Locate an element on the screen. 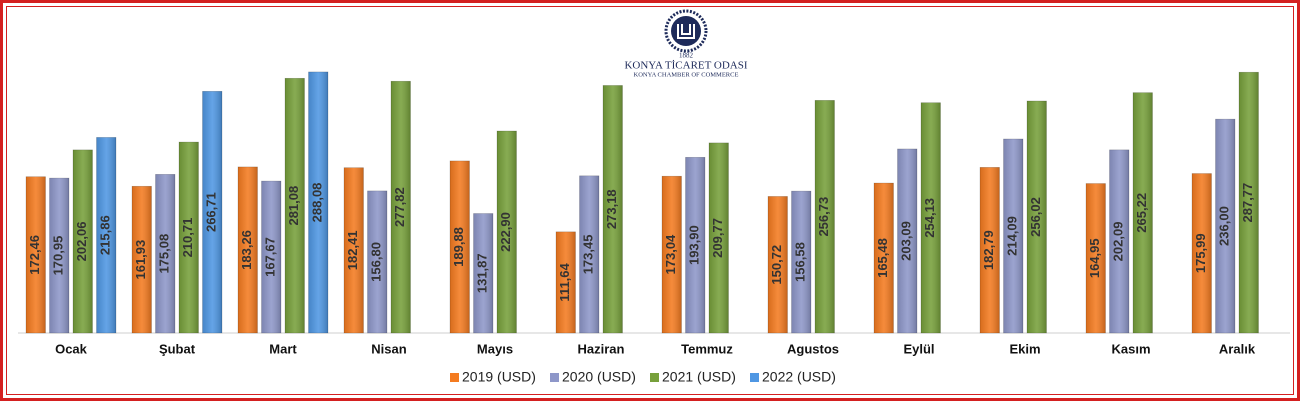 The height and width of the screenshot is (401, 1300). value-label: 209,77 is located at coordinates (717, 238).